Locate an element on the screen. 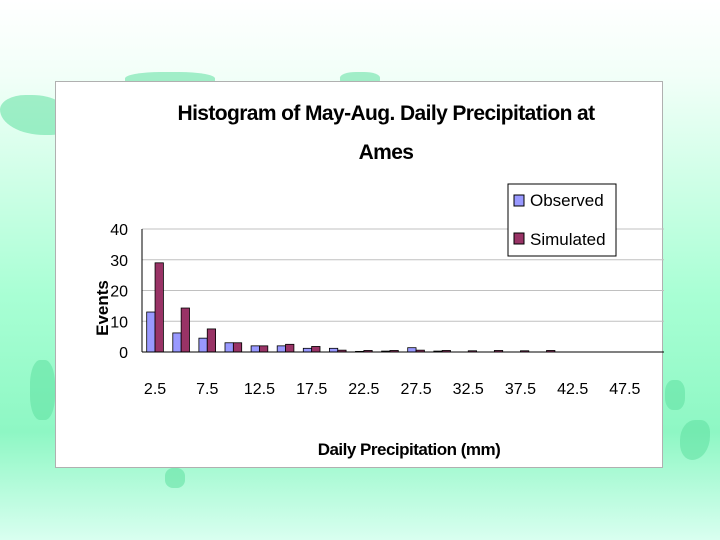  legend-swatch-simulated is located at coordinates (519, 238).